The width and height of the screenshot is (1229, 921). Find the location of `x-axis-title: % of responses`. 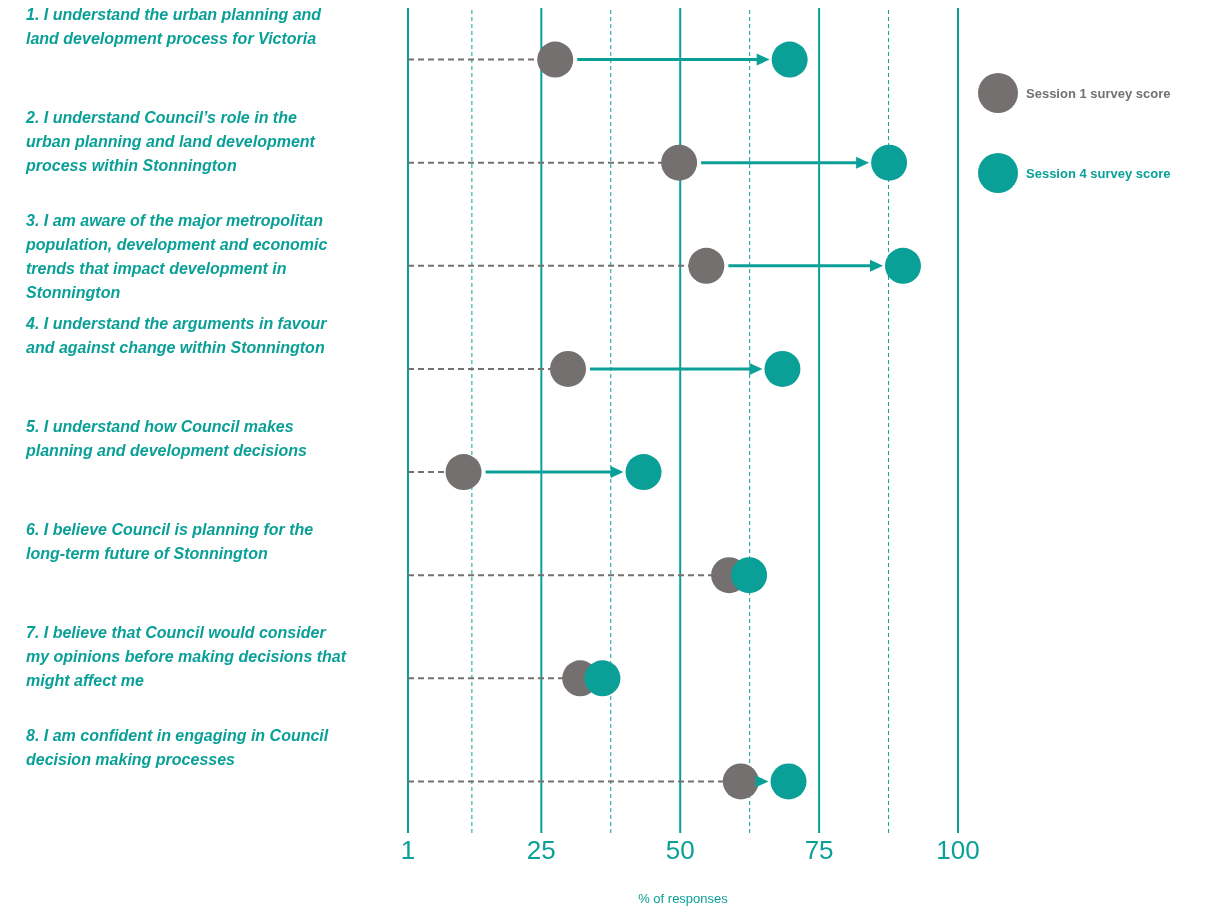

x-axis-title: % of responses is located at coordinates (683, 898).